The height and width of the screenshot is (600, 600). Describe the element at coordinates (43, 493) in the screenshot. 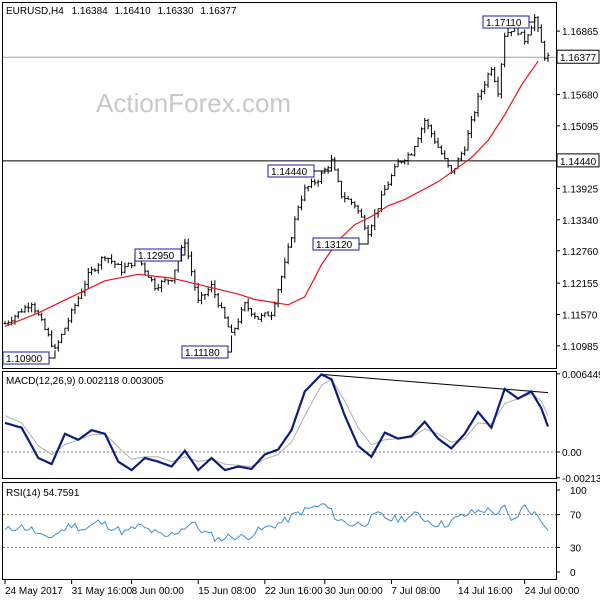

I see `rsi-panel-title: RSI(14) 54.7591` at that location.